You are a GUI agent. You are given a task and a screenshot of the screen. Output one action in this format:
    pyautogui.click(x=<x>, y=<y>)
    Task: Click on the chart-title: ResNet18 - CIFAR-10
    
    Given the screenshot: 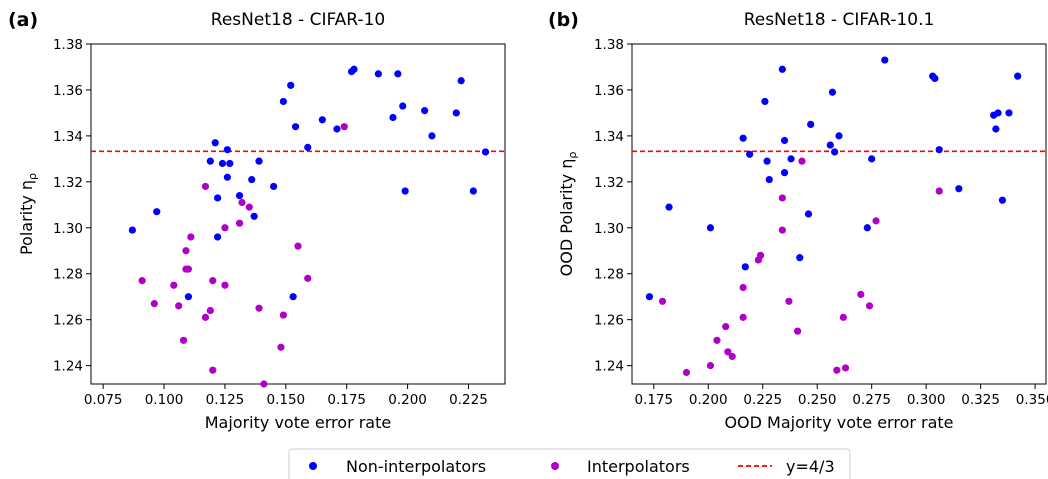 What is the action you would take?
    pyautogui.click(x=298, y=20)
    